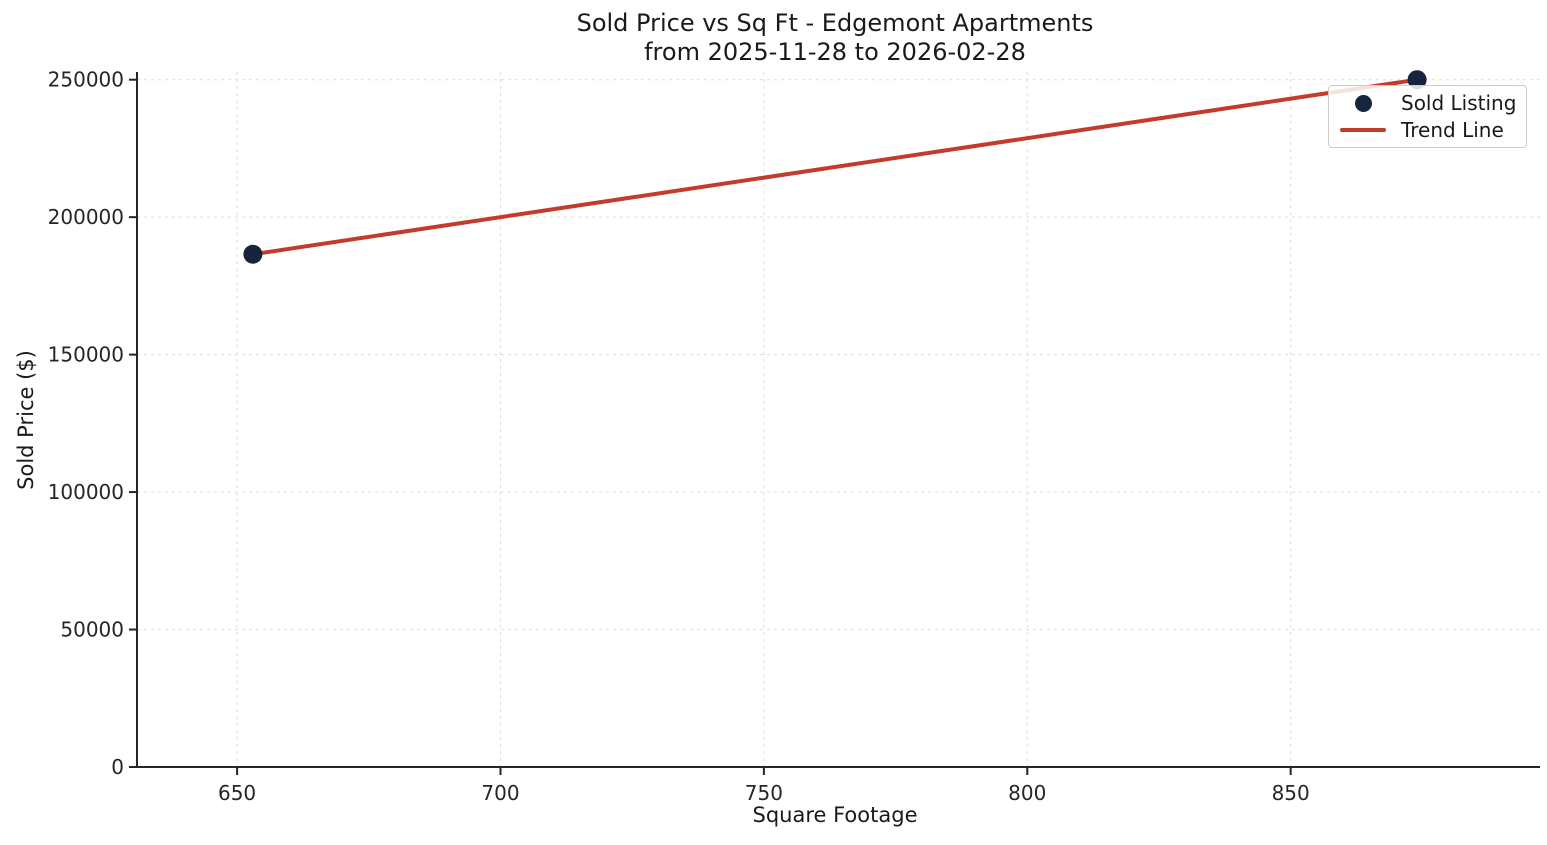 This screenshot has width=1547, height=845. What do you see at coordinates (835, 52) in the screenshot?
I see `chart-title-line2: from 2025-11-28 to 2026-02-28` at bounding box center [835, 52].